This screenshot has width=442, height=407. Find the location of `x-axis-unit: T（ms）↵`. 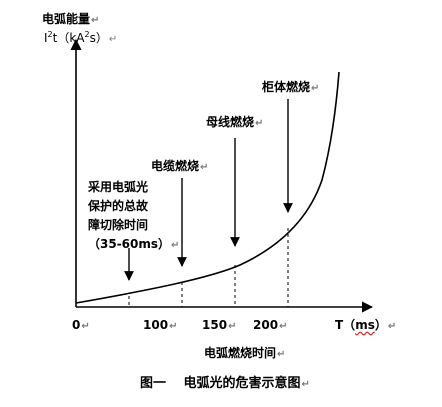

x-axis-unit: T（ms）↵ is located at coordinates (366, 325).